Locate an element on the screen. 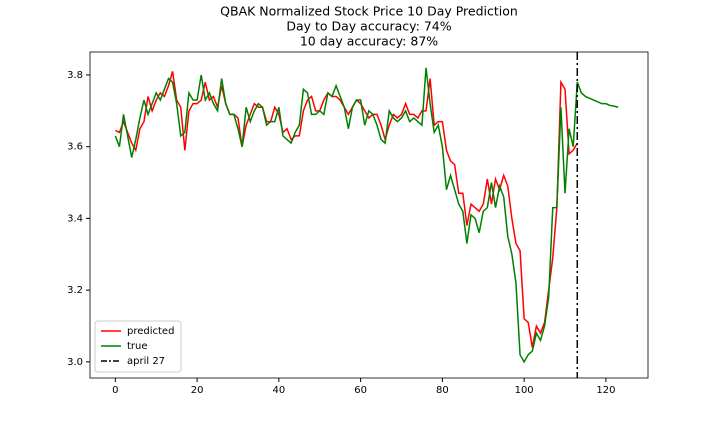  y-tick-label: 3.6 is located at coordinates (75, 147).